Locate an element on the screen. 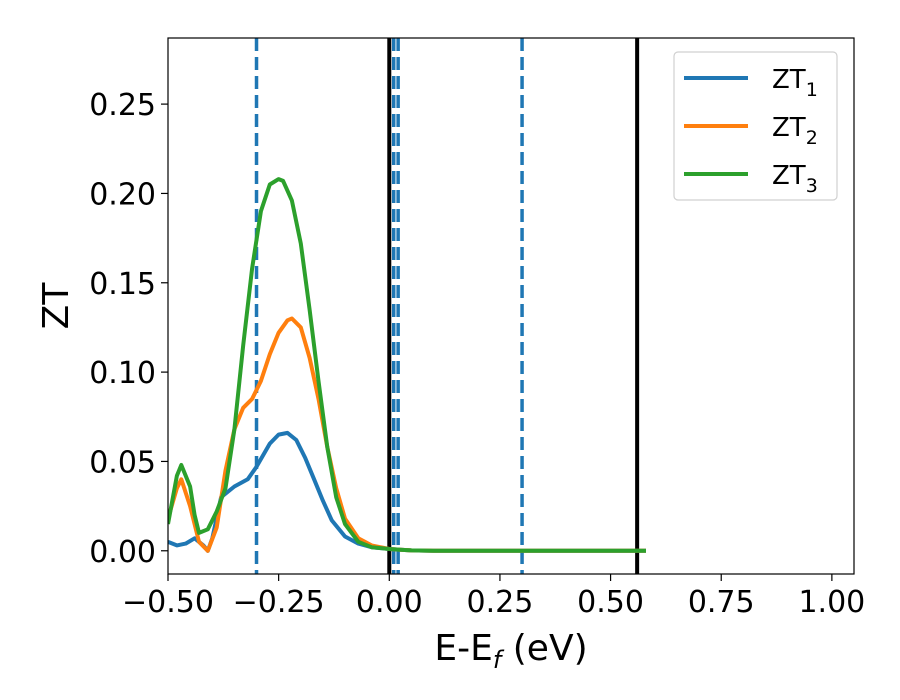  series-line-zt1 is located at coordinates (407, 491).